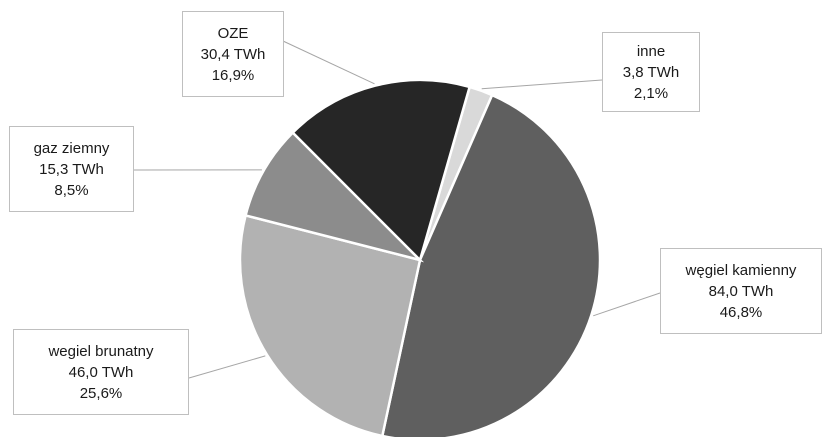 This screenshot has height=437, width=830. What do you see at coordinates (101, 393) in the screenshot?
I see `label-percent: 25,6%` at bounding box center [101, 393].